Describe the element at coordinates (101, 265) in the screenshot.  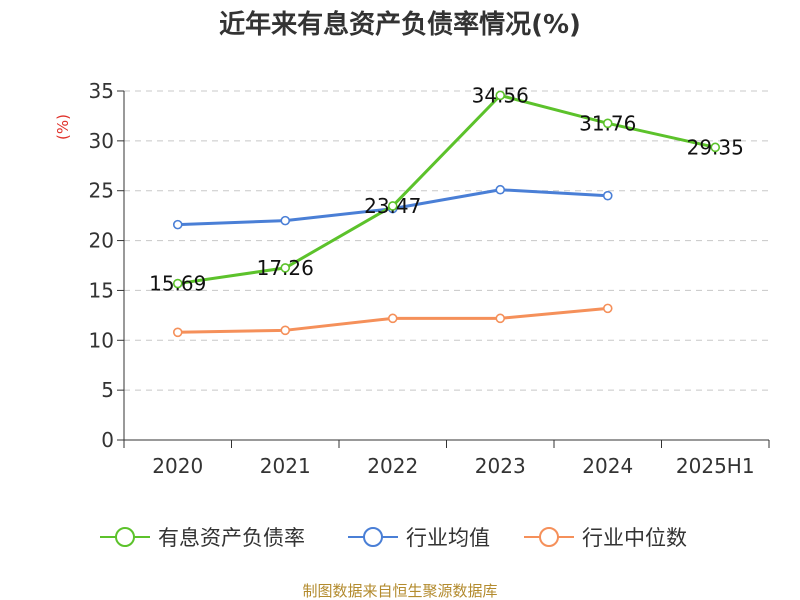
I see `y-tick-labels: 0 5 10 15 20 25 30 35` at that location.